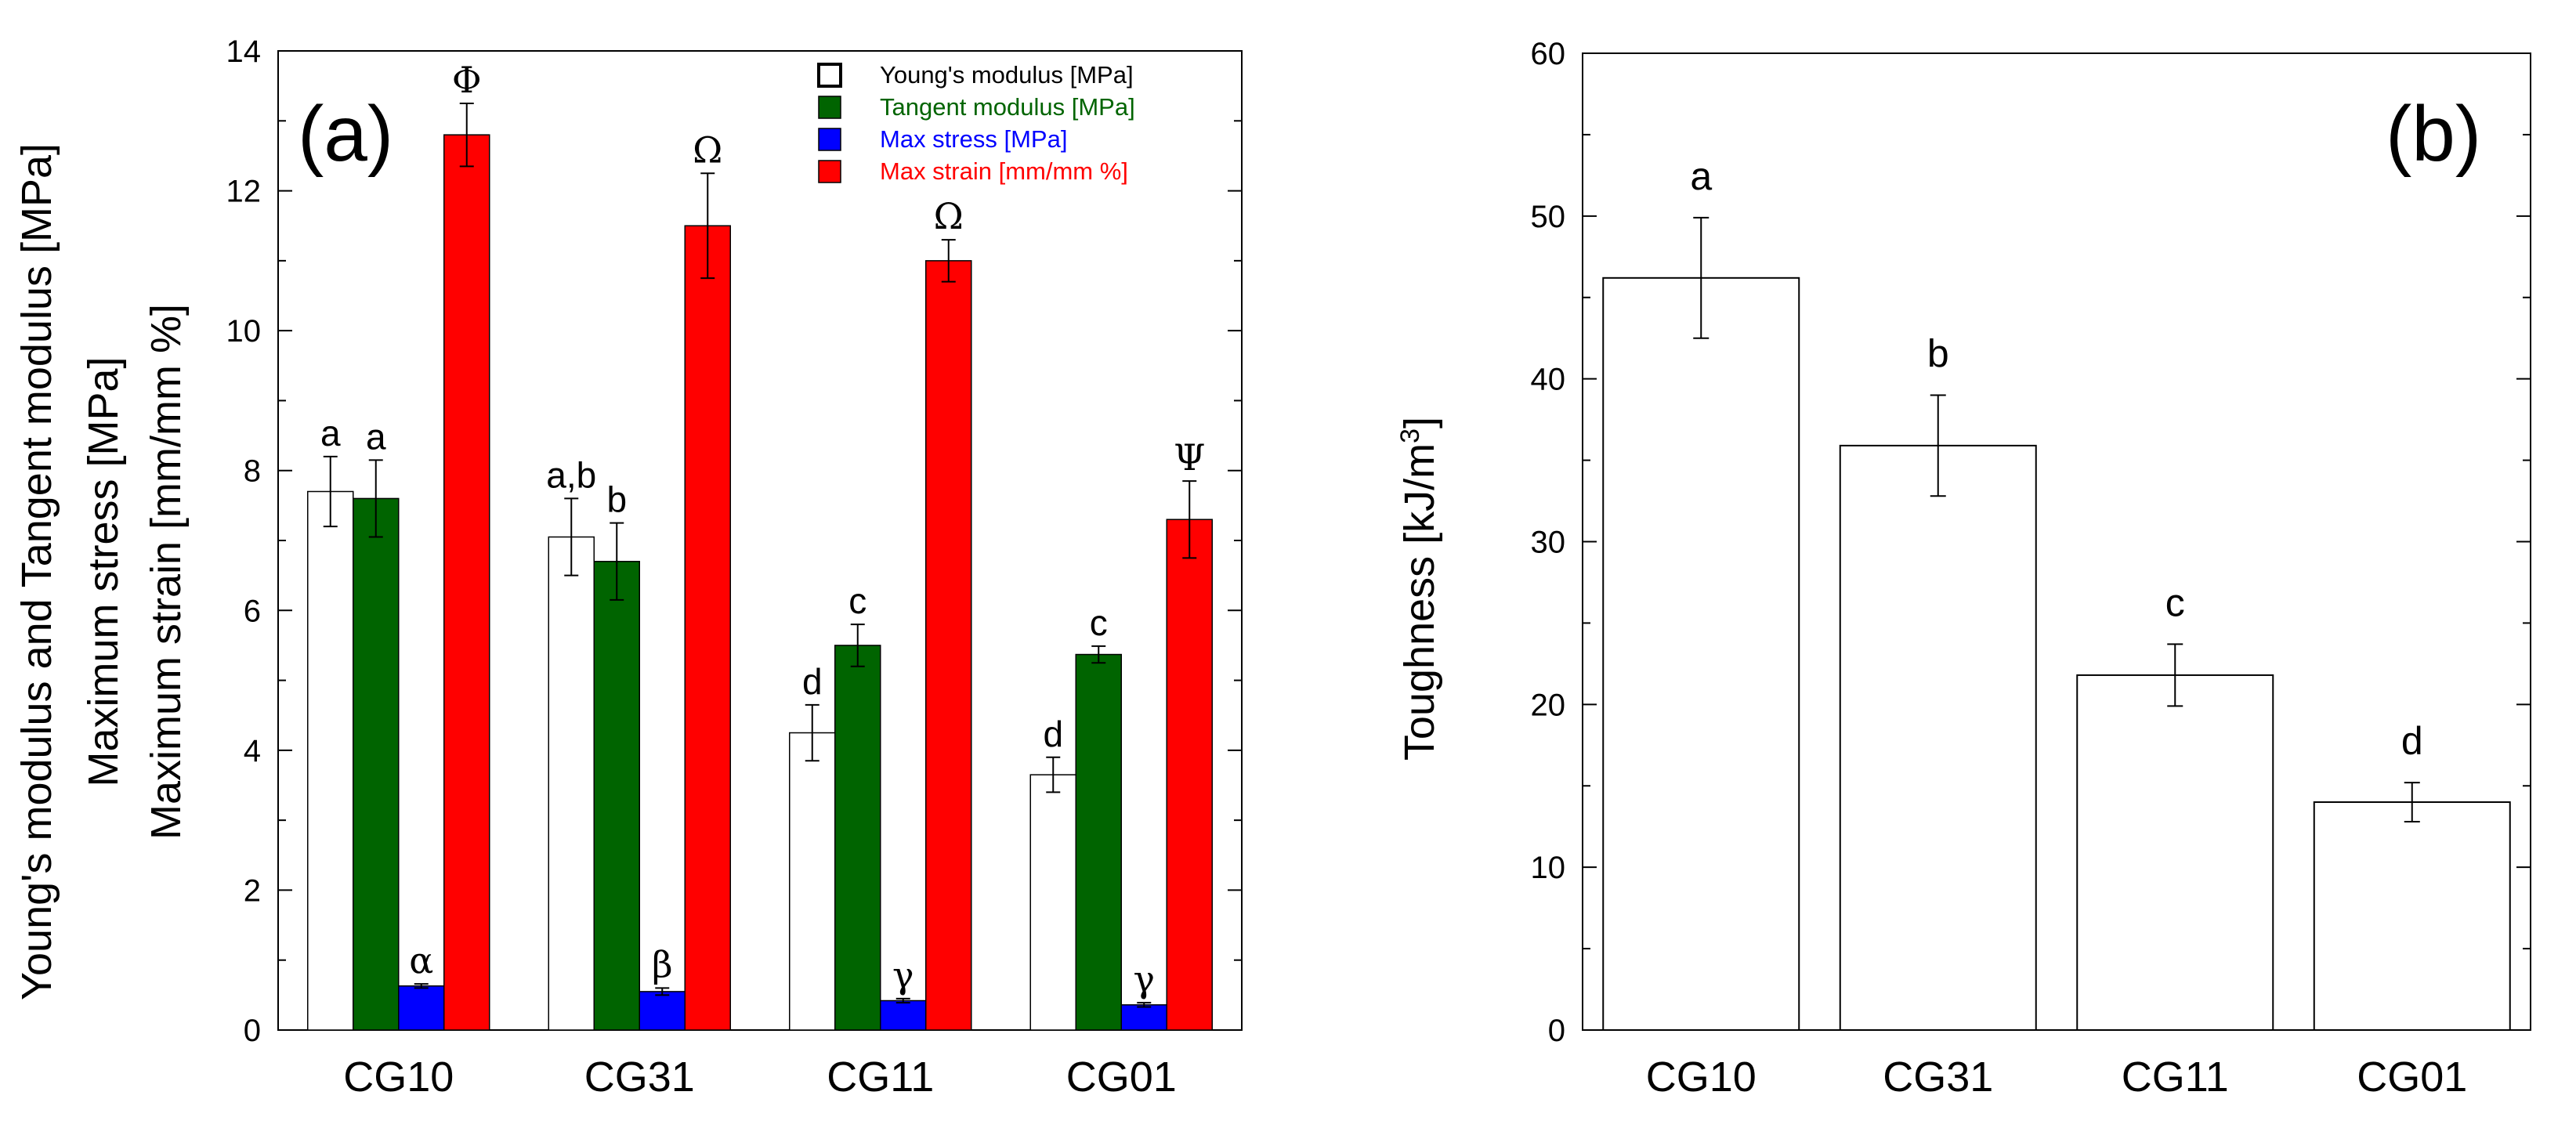 The image size is (2576, 1135). What do you see at coordinates (1938, 353) in the screenshot?
I see `panel-b-significance-label: b` at bounding box center [1938, 353].